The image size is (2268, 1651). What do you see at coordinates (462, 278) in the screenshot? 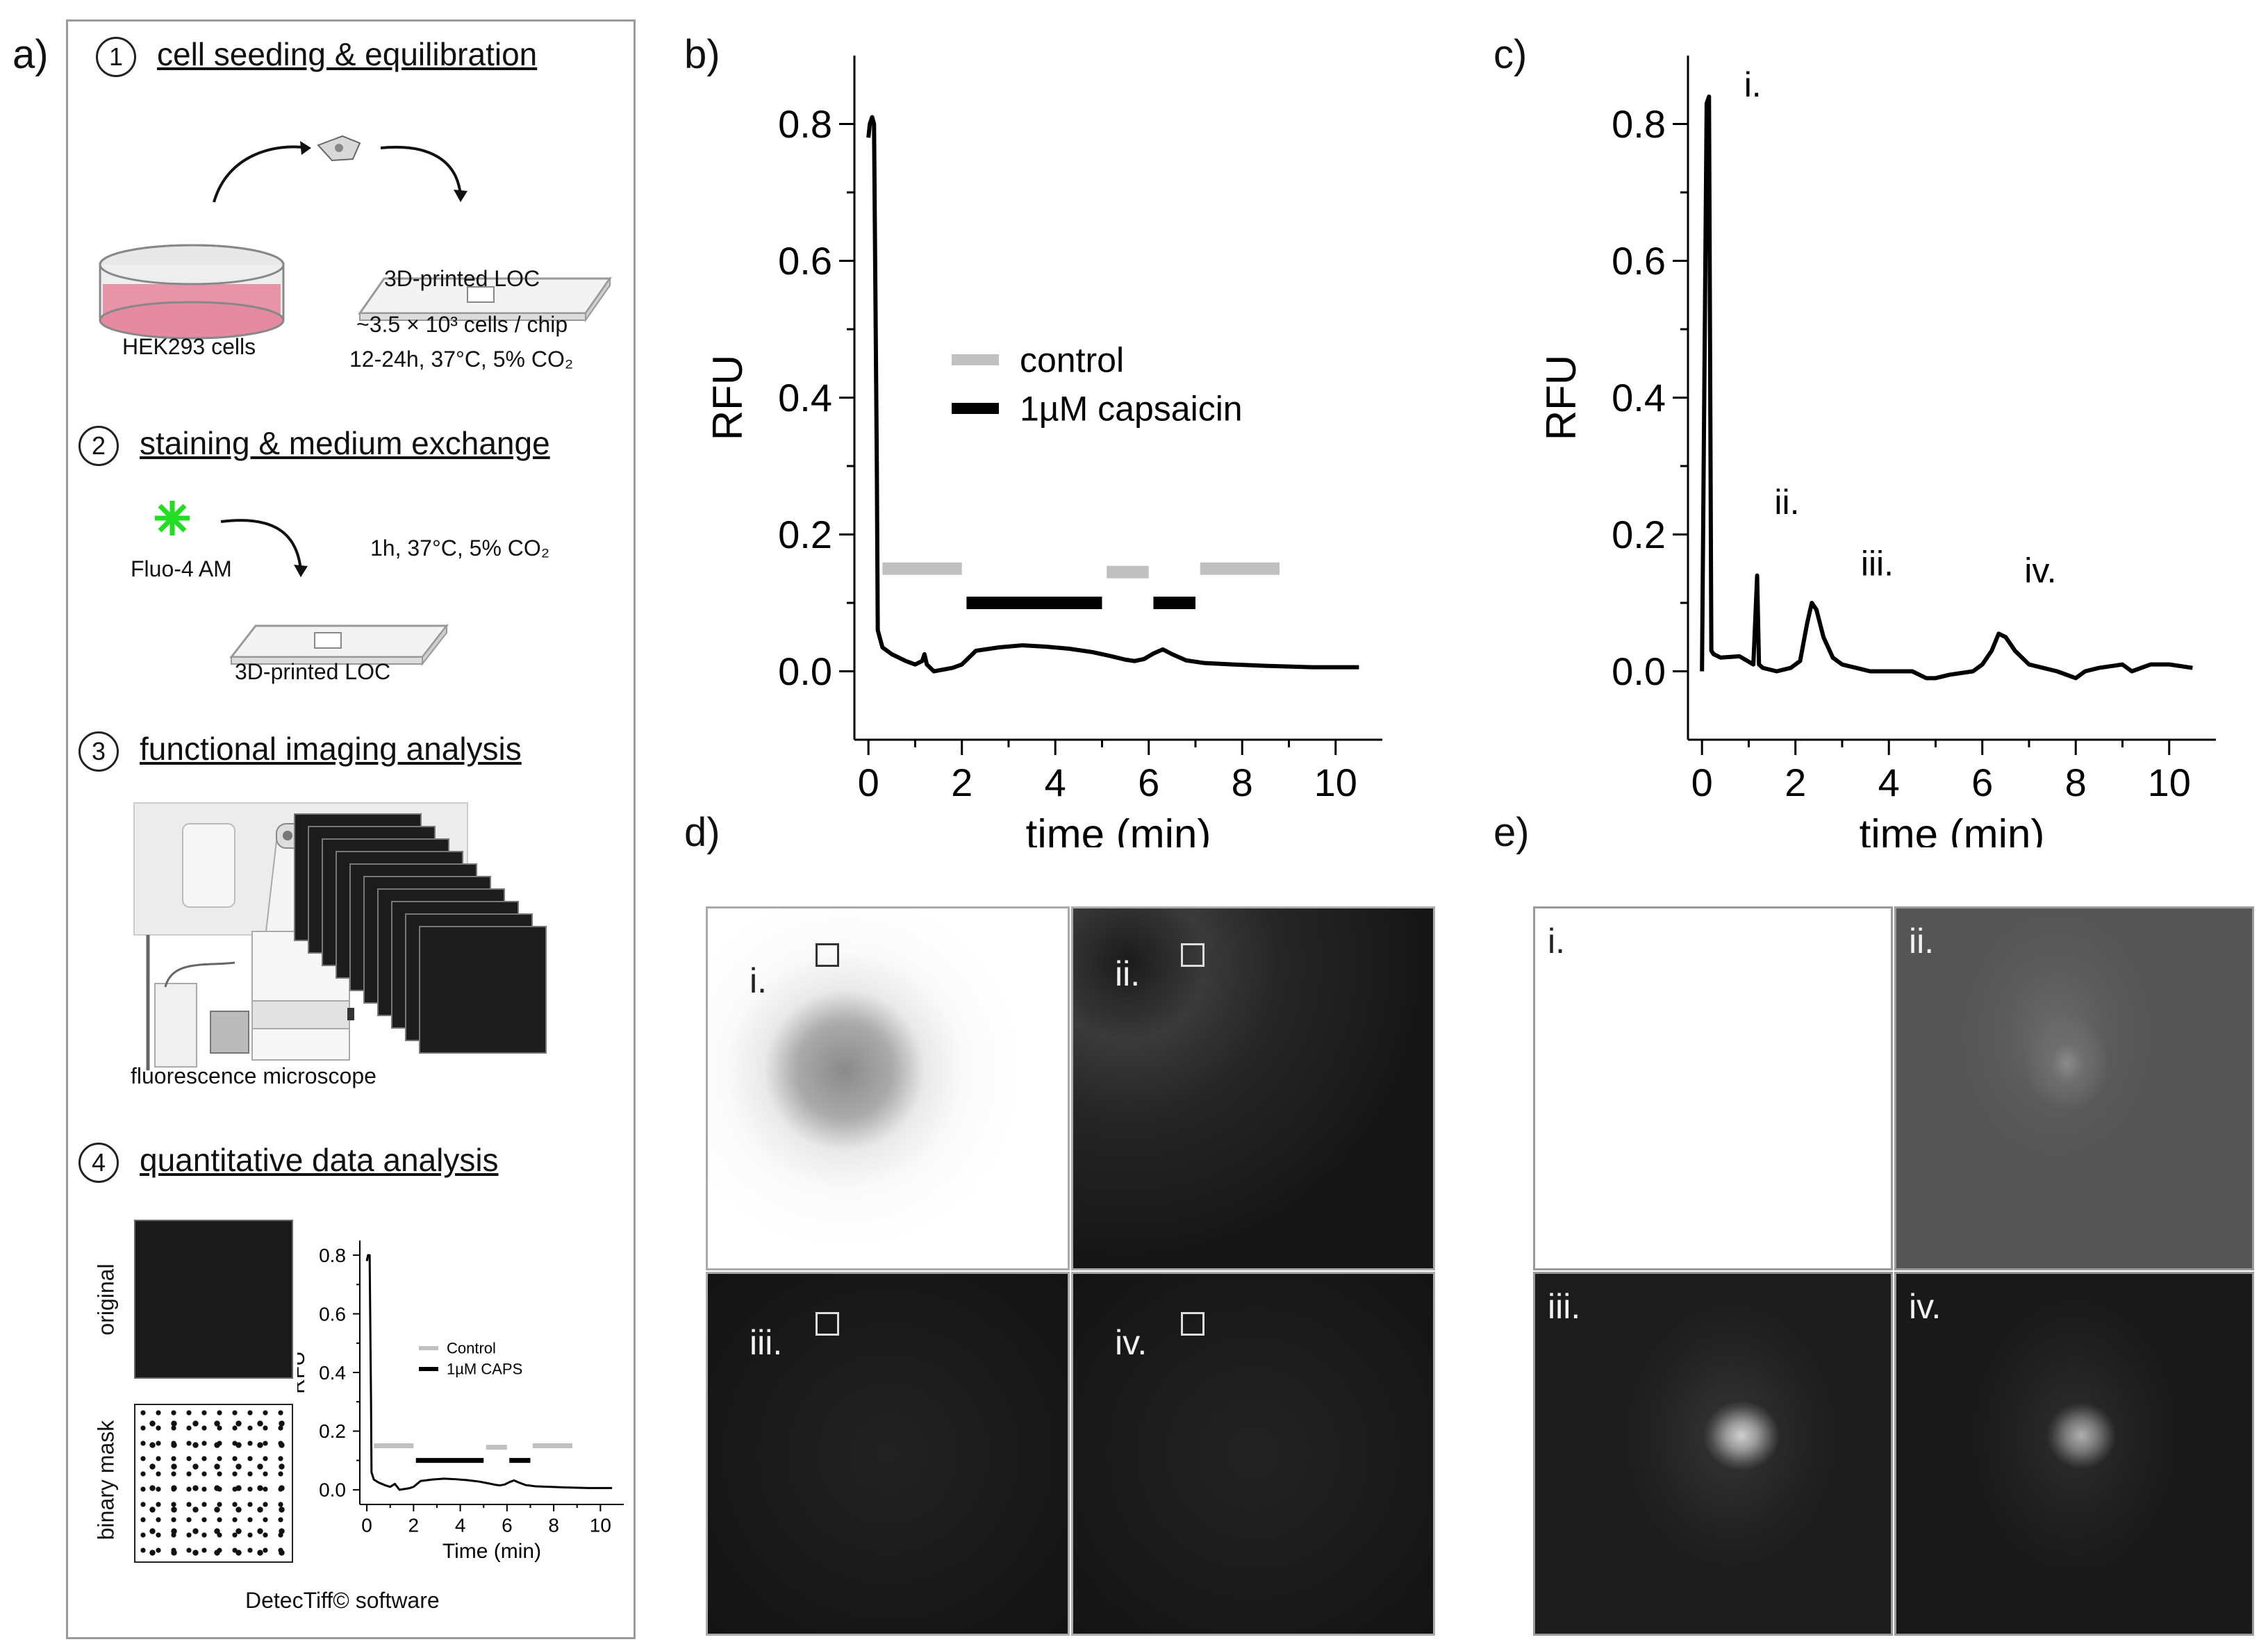
I see `loc-label-1: 3D-printed LOC` at bounding box center [462, 278].